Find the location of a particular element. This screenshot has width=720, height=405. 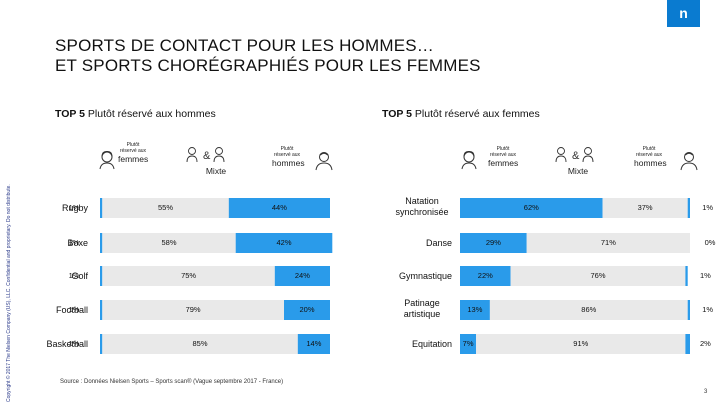

right-header-mixed: Mixte is located at coordinates (578, 171).